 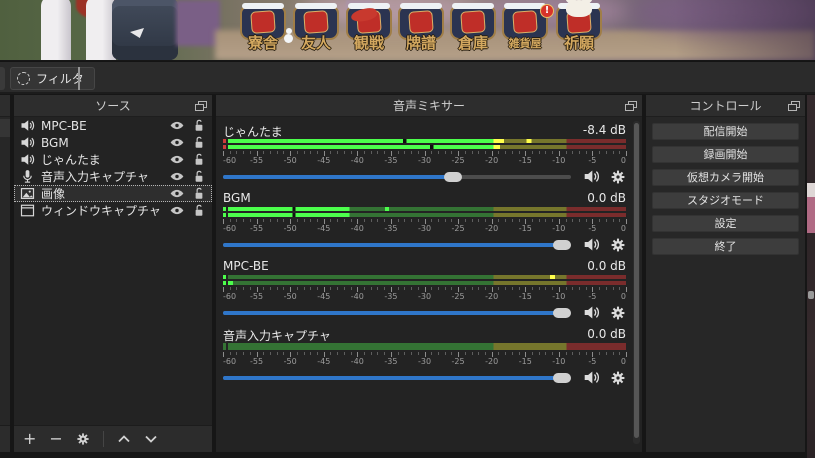 I want to click on game-menu-badge: 牌譜, so click(x=421, y=28).